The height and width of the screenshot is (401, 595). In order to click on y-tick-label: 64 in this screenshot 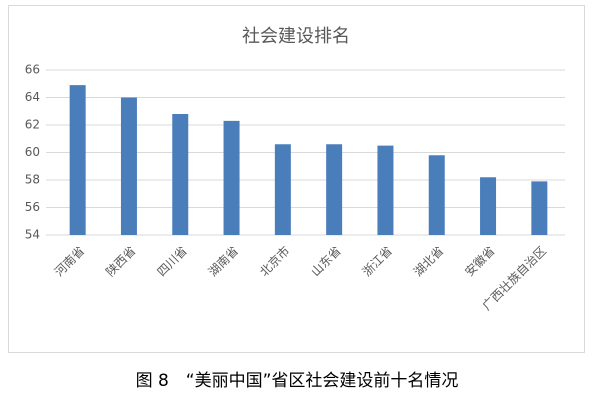, I will do `click(32, 97)`.